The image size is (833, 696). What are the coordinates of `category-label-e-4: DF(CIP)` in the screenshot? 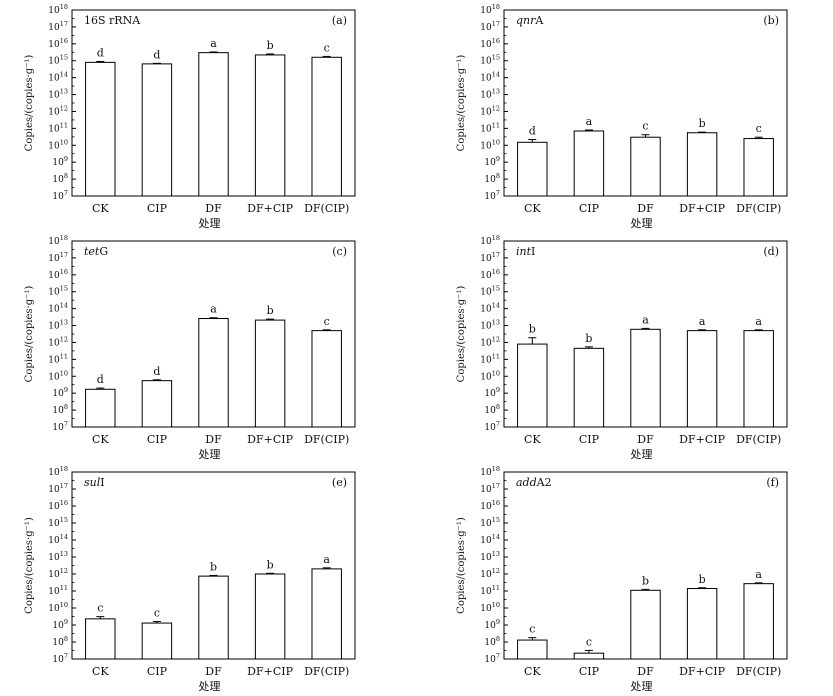 It's located at (326, 671).